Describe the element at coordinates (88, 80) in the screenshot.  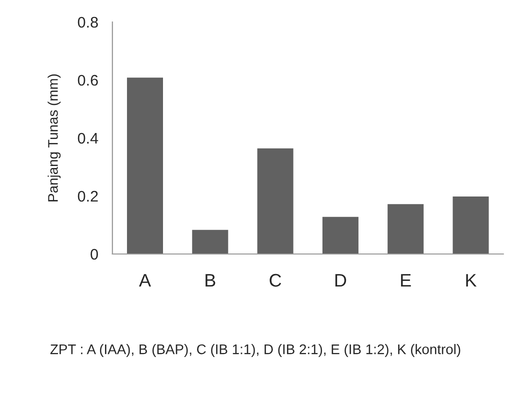
I see `y-tick-label: 0.6` at that location.